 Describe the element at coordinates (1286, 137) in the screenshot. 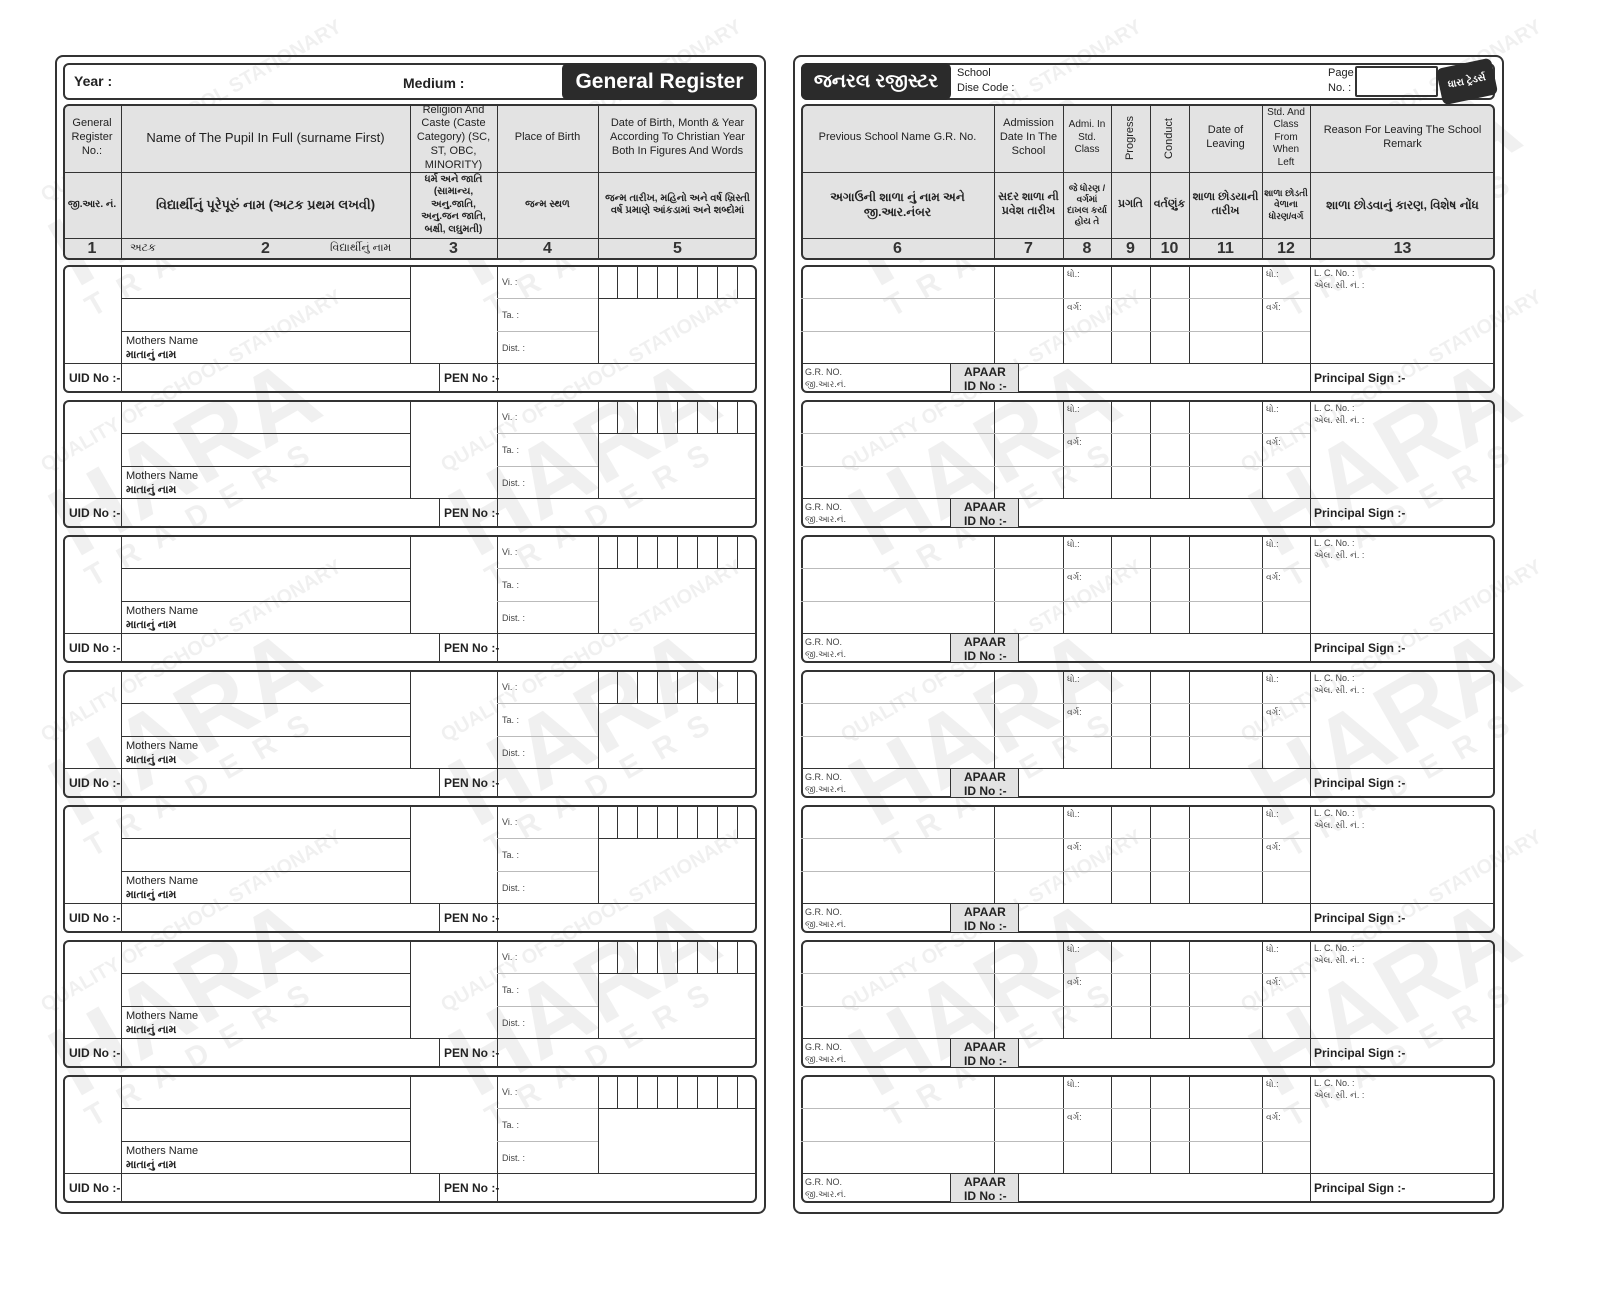

I see `column-header-en: Std. And Class From When Left` at that location.